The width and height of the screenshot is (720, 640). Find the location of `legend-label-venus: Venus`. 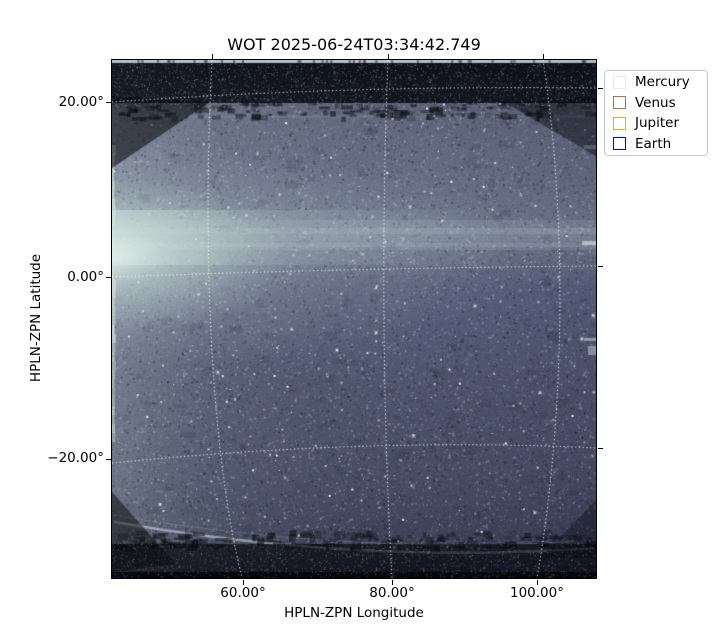

legend-label-venus: Venus is located at coordinates (655, 102).